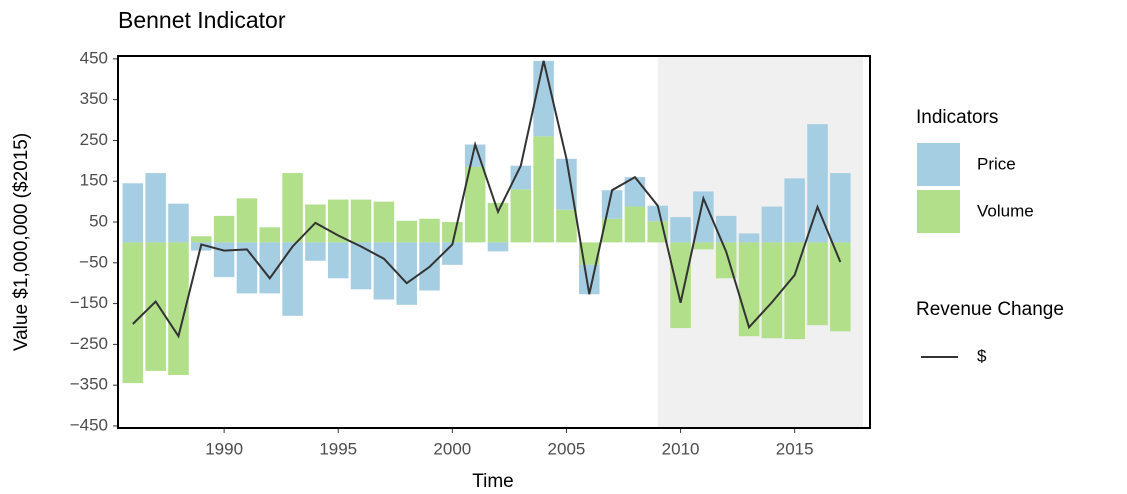 Image resolution: width=1127 pixels, height=494 pixels. What do you see at coordinates (338, 448) in the screenshot?
I see `x-tick-label: 1995` at bounding box center [338, 448].